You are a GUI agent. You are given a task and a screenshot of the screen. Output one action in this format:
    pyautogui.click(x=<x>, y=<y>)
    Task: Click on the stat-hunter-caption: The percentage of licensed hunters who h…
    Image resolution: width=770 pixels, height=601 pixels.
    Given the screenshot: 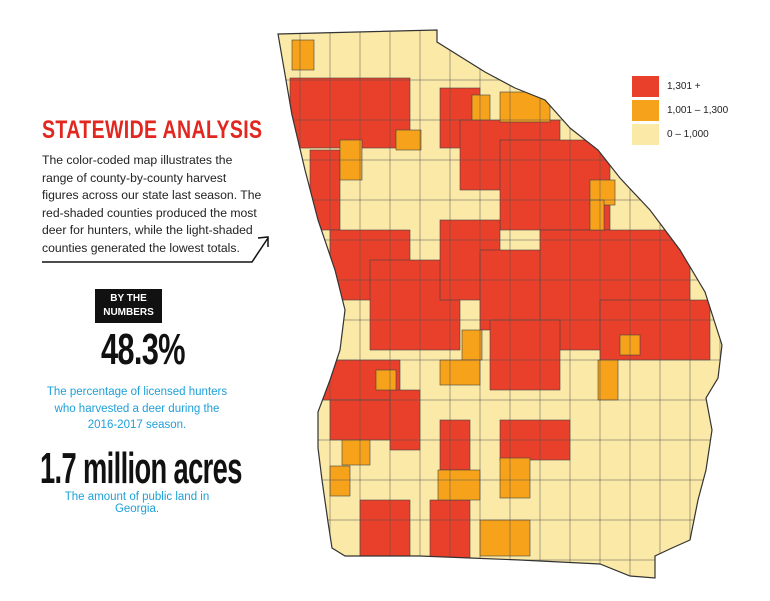 What is the action you would take?
    pyautogui.click(x=137, y=408)
    